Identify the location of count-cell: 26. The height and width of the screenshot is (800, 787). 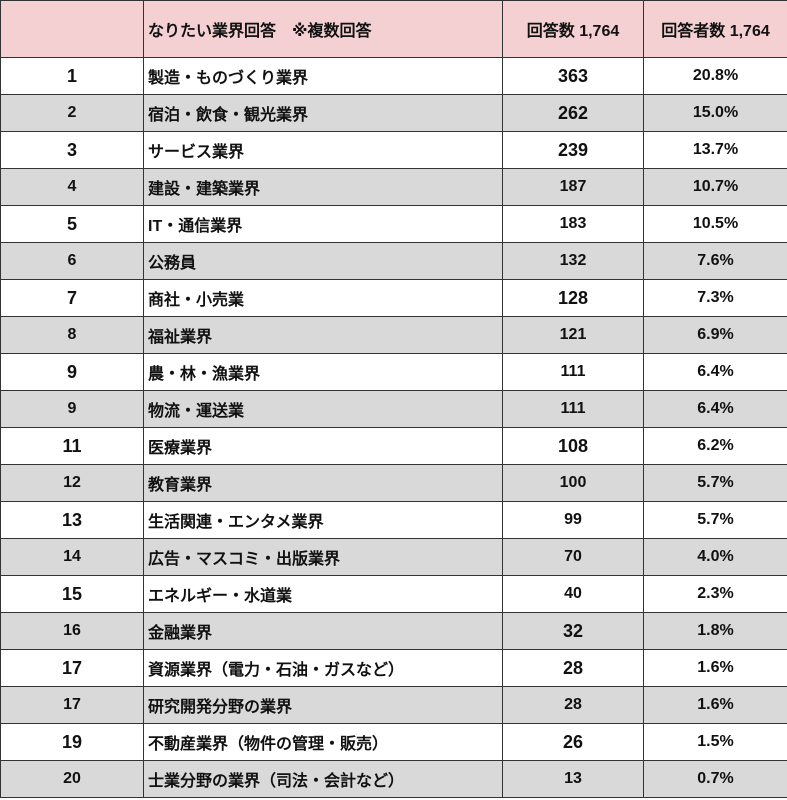
(573, 742).